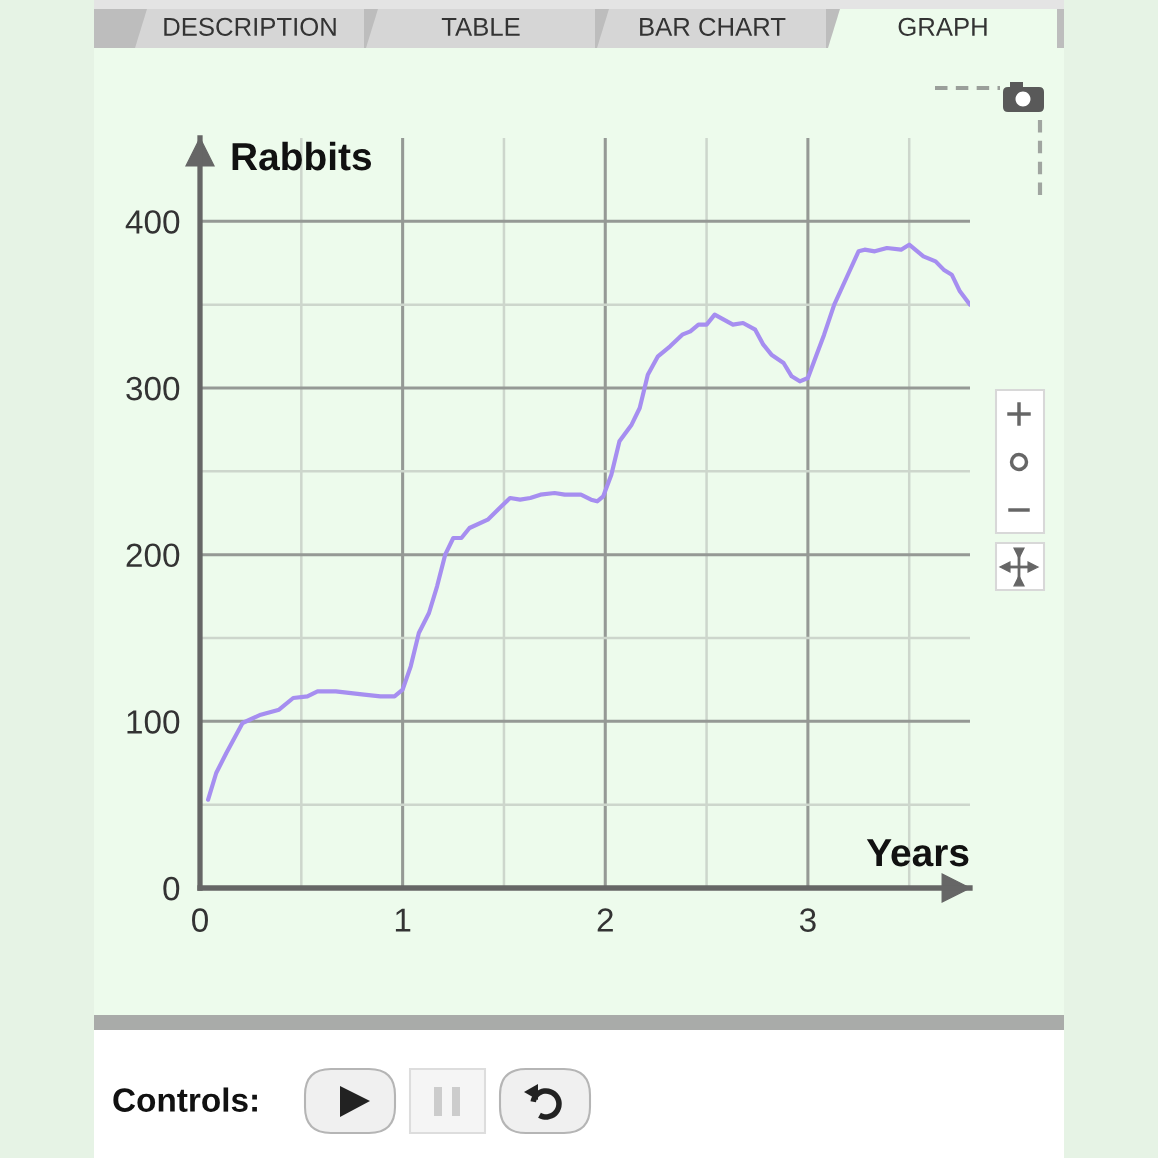 The height and width of the screenshot is (1158, 1158). Describe the element at coordinates (185, 1099) in the screenshot. I see `text: Controls:` at that location.